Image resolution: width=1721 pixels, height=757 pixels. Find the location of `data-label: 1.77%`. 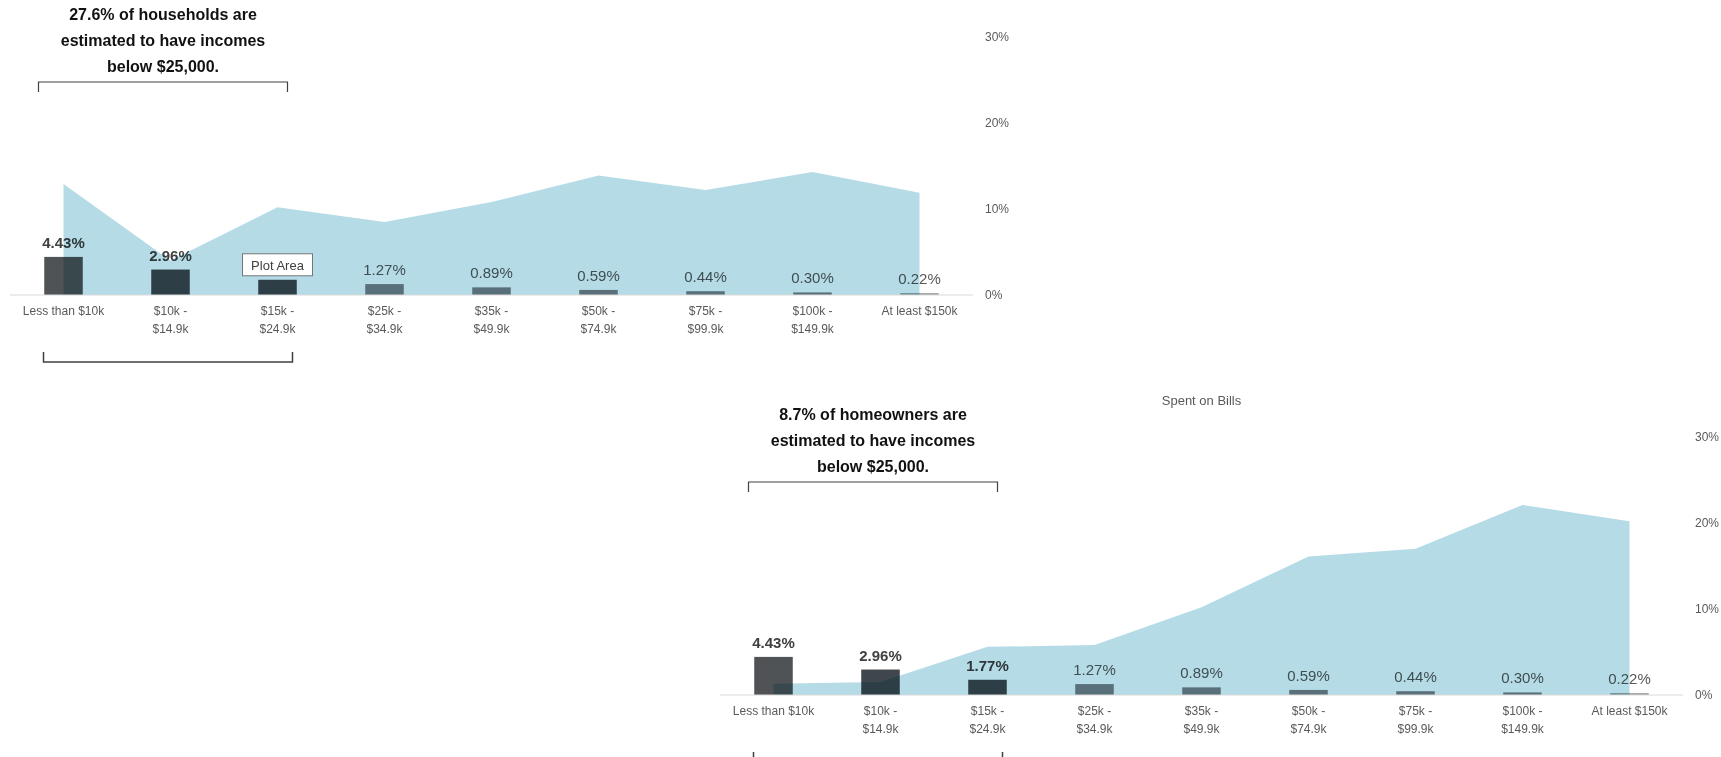

data-label: 1.77% is located at coordinates (987, 665).